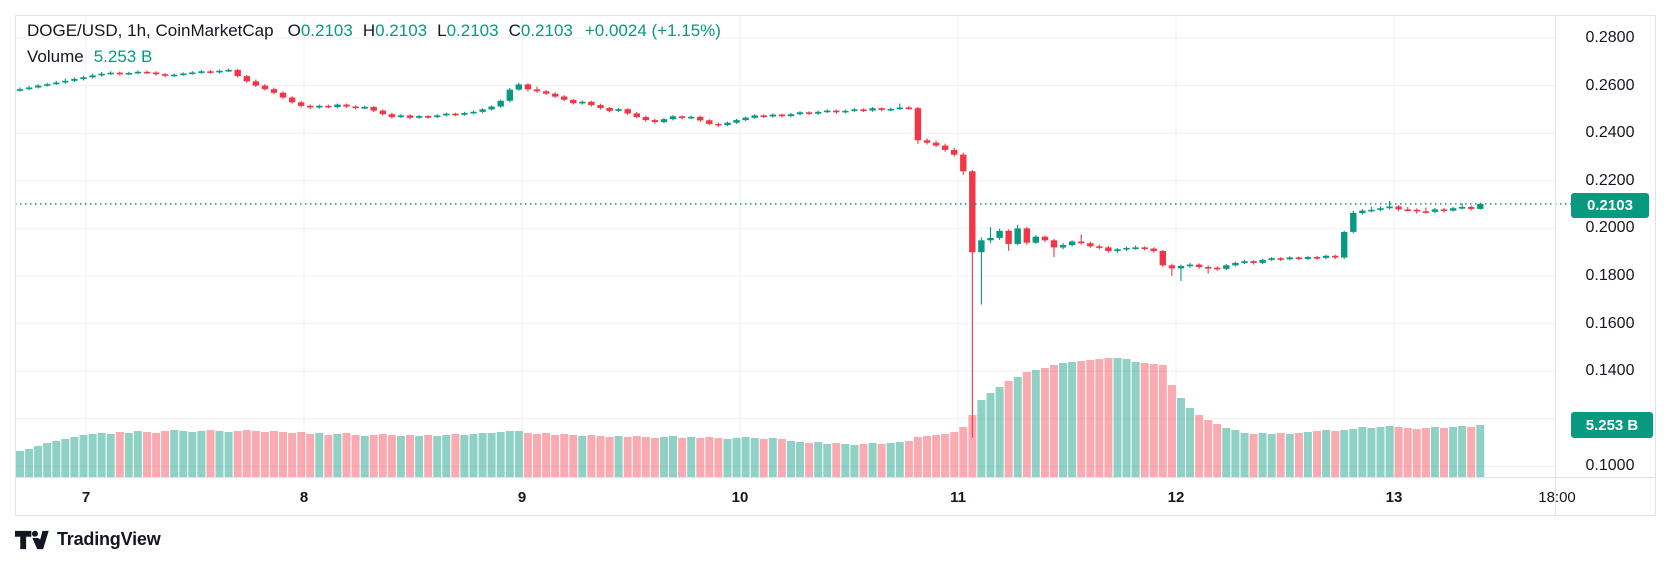 The width and height of the screenshot is (1674, 571). What do you see at coordinates (1610, 371) in the screenshot?
I see `price-axis-label: 0.1400` at bounding box center [1610, 371].